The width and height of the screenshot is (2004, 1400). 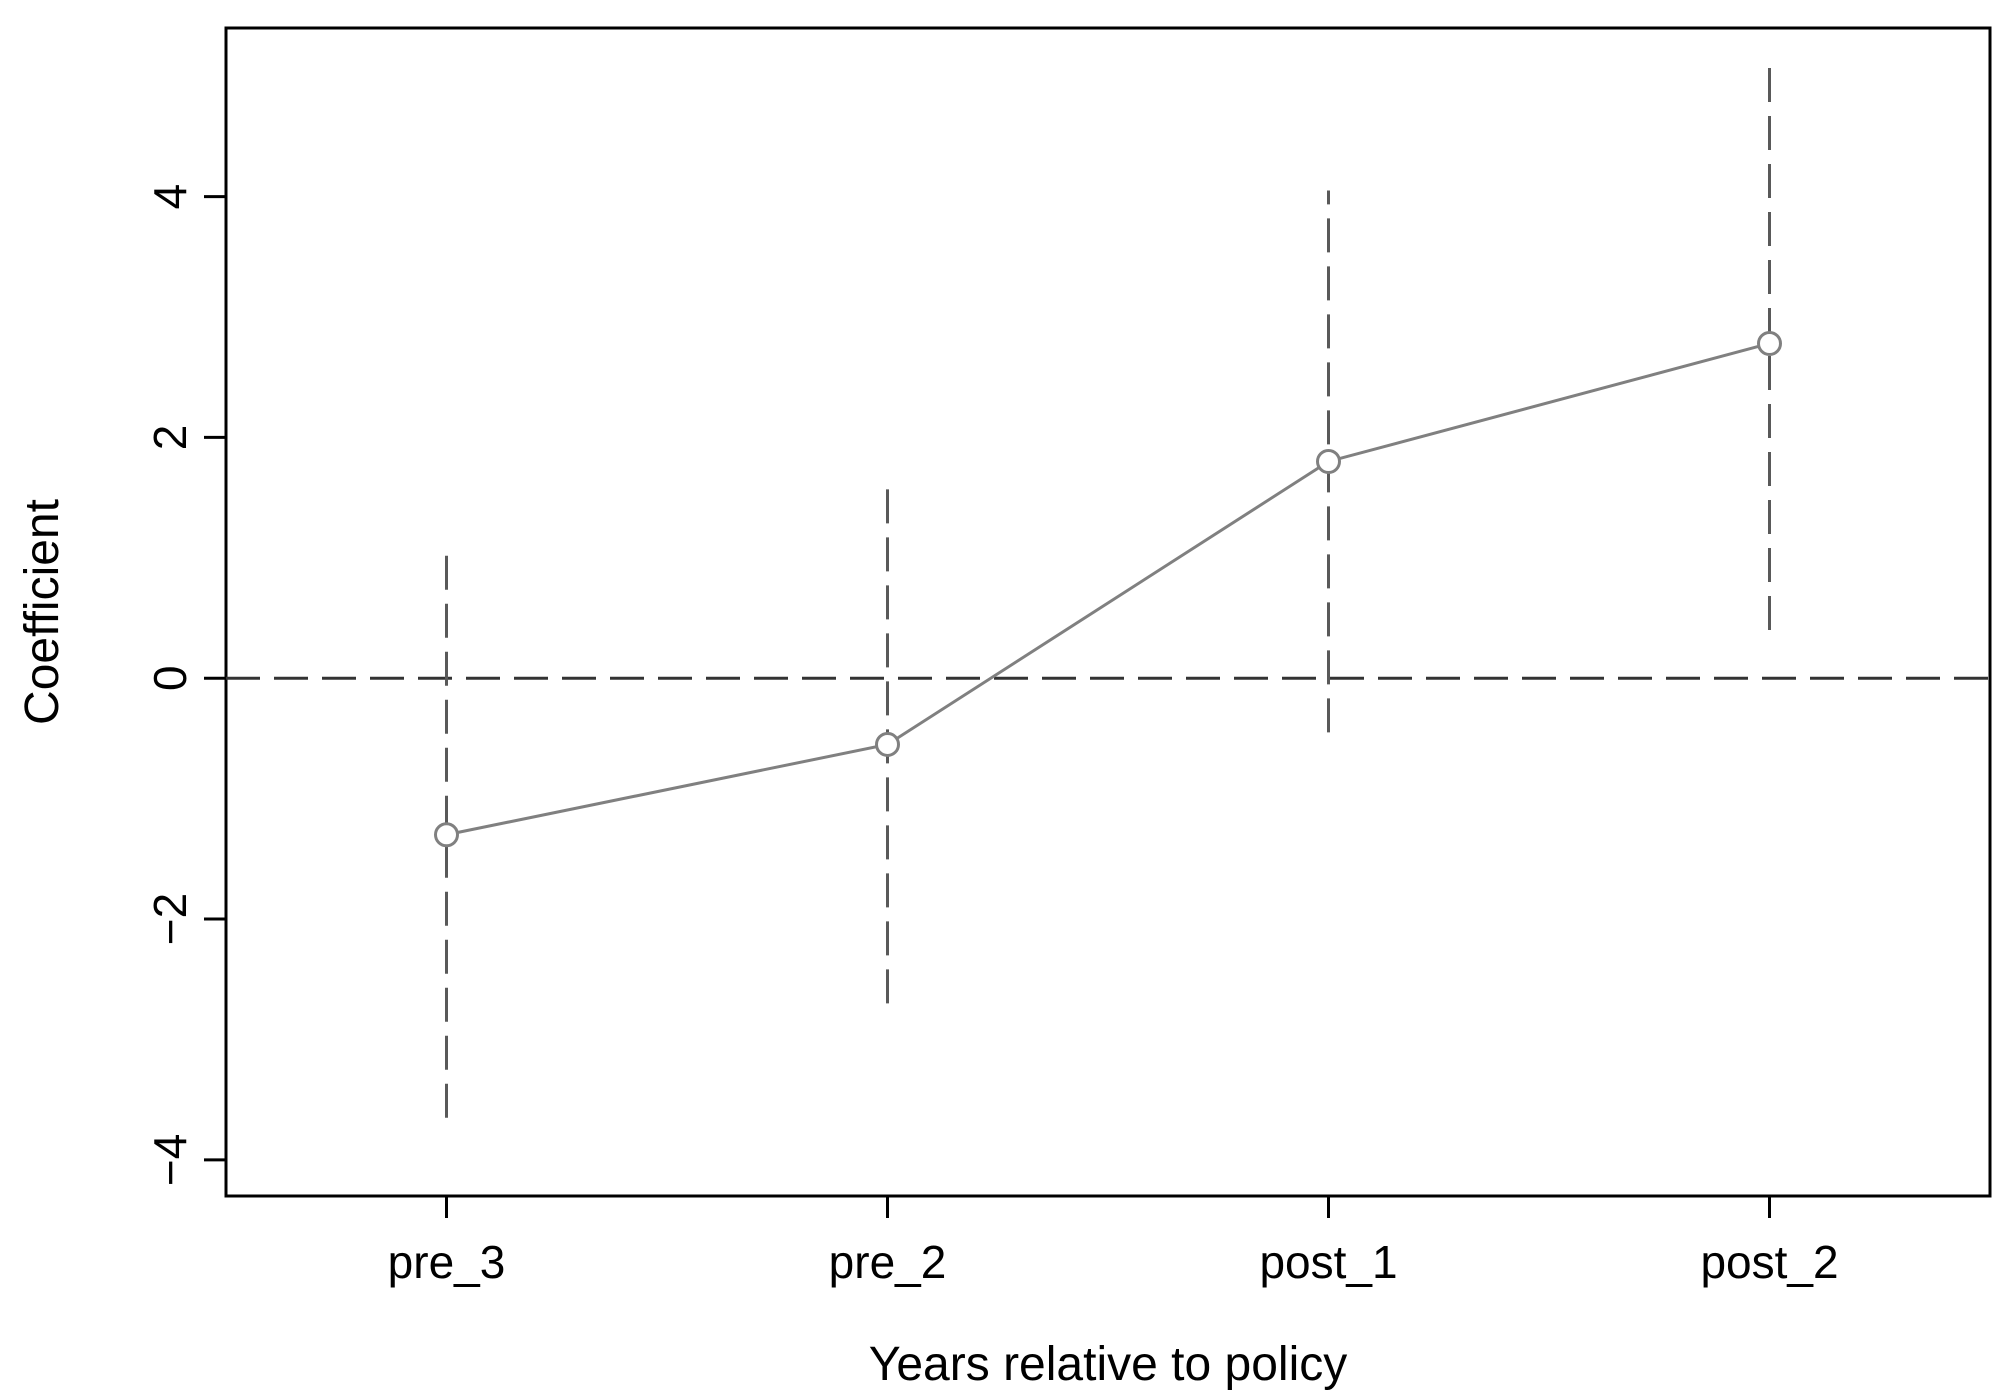 I want to click on y-tick-label: 2, so click(x=170, y=438).